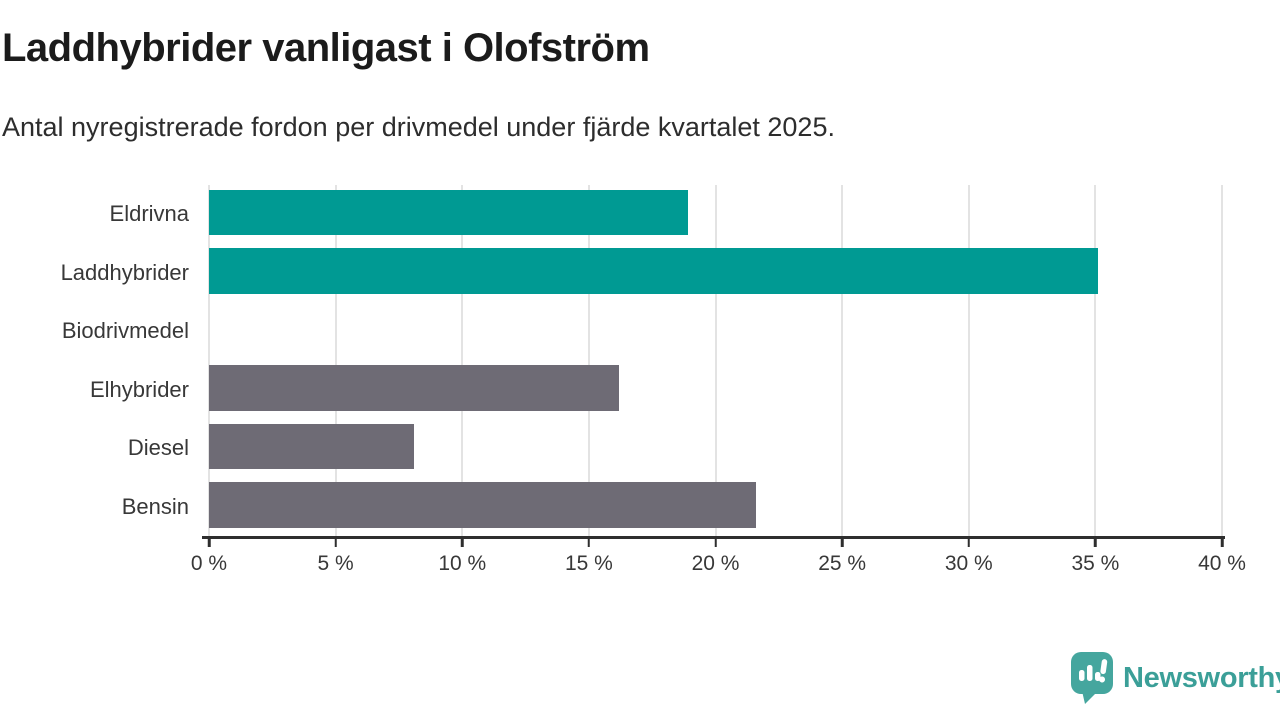 The height and width of the screenshot is (720, 1280). Describe the element at coordinates (483, 505) in the screenshot. I see `bar-bensin` at that location.